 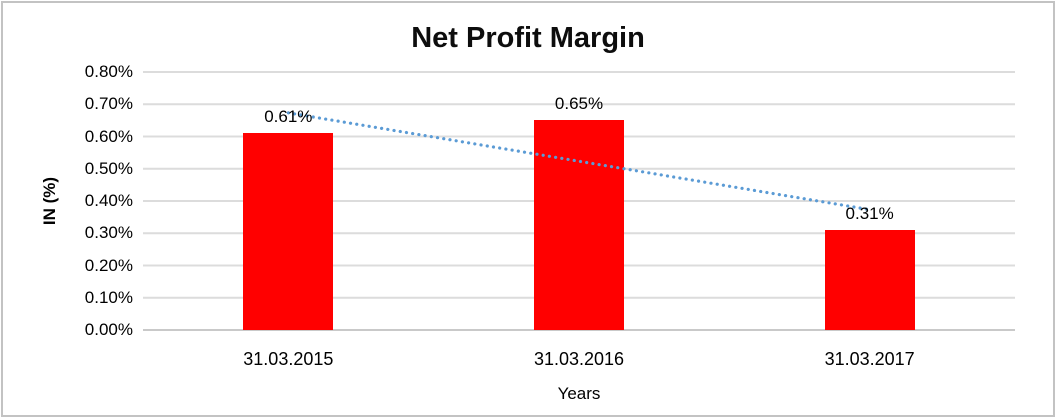 I want to click on x-axis-title: Years, so click(x=579, y=393).